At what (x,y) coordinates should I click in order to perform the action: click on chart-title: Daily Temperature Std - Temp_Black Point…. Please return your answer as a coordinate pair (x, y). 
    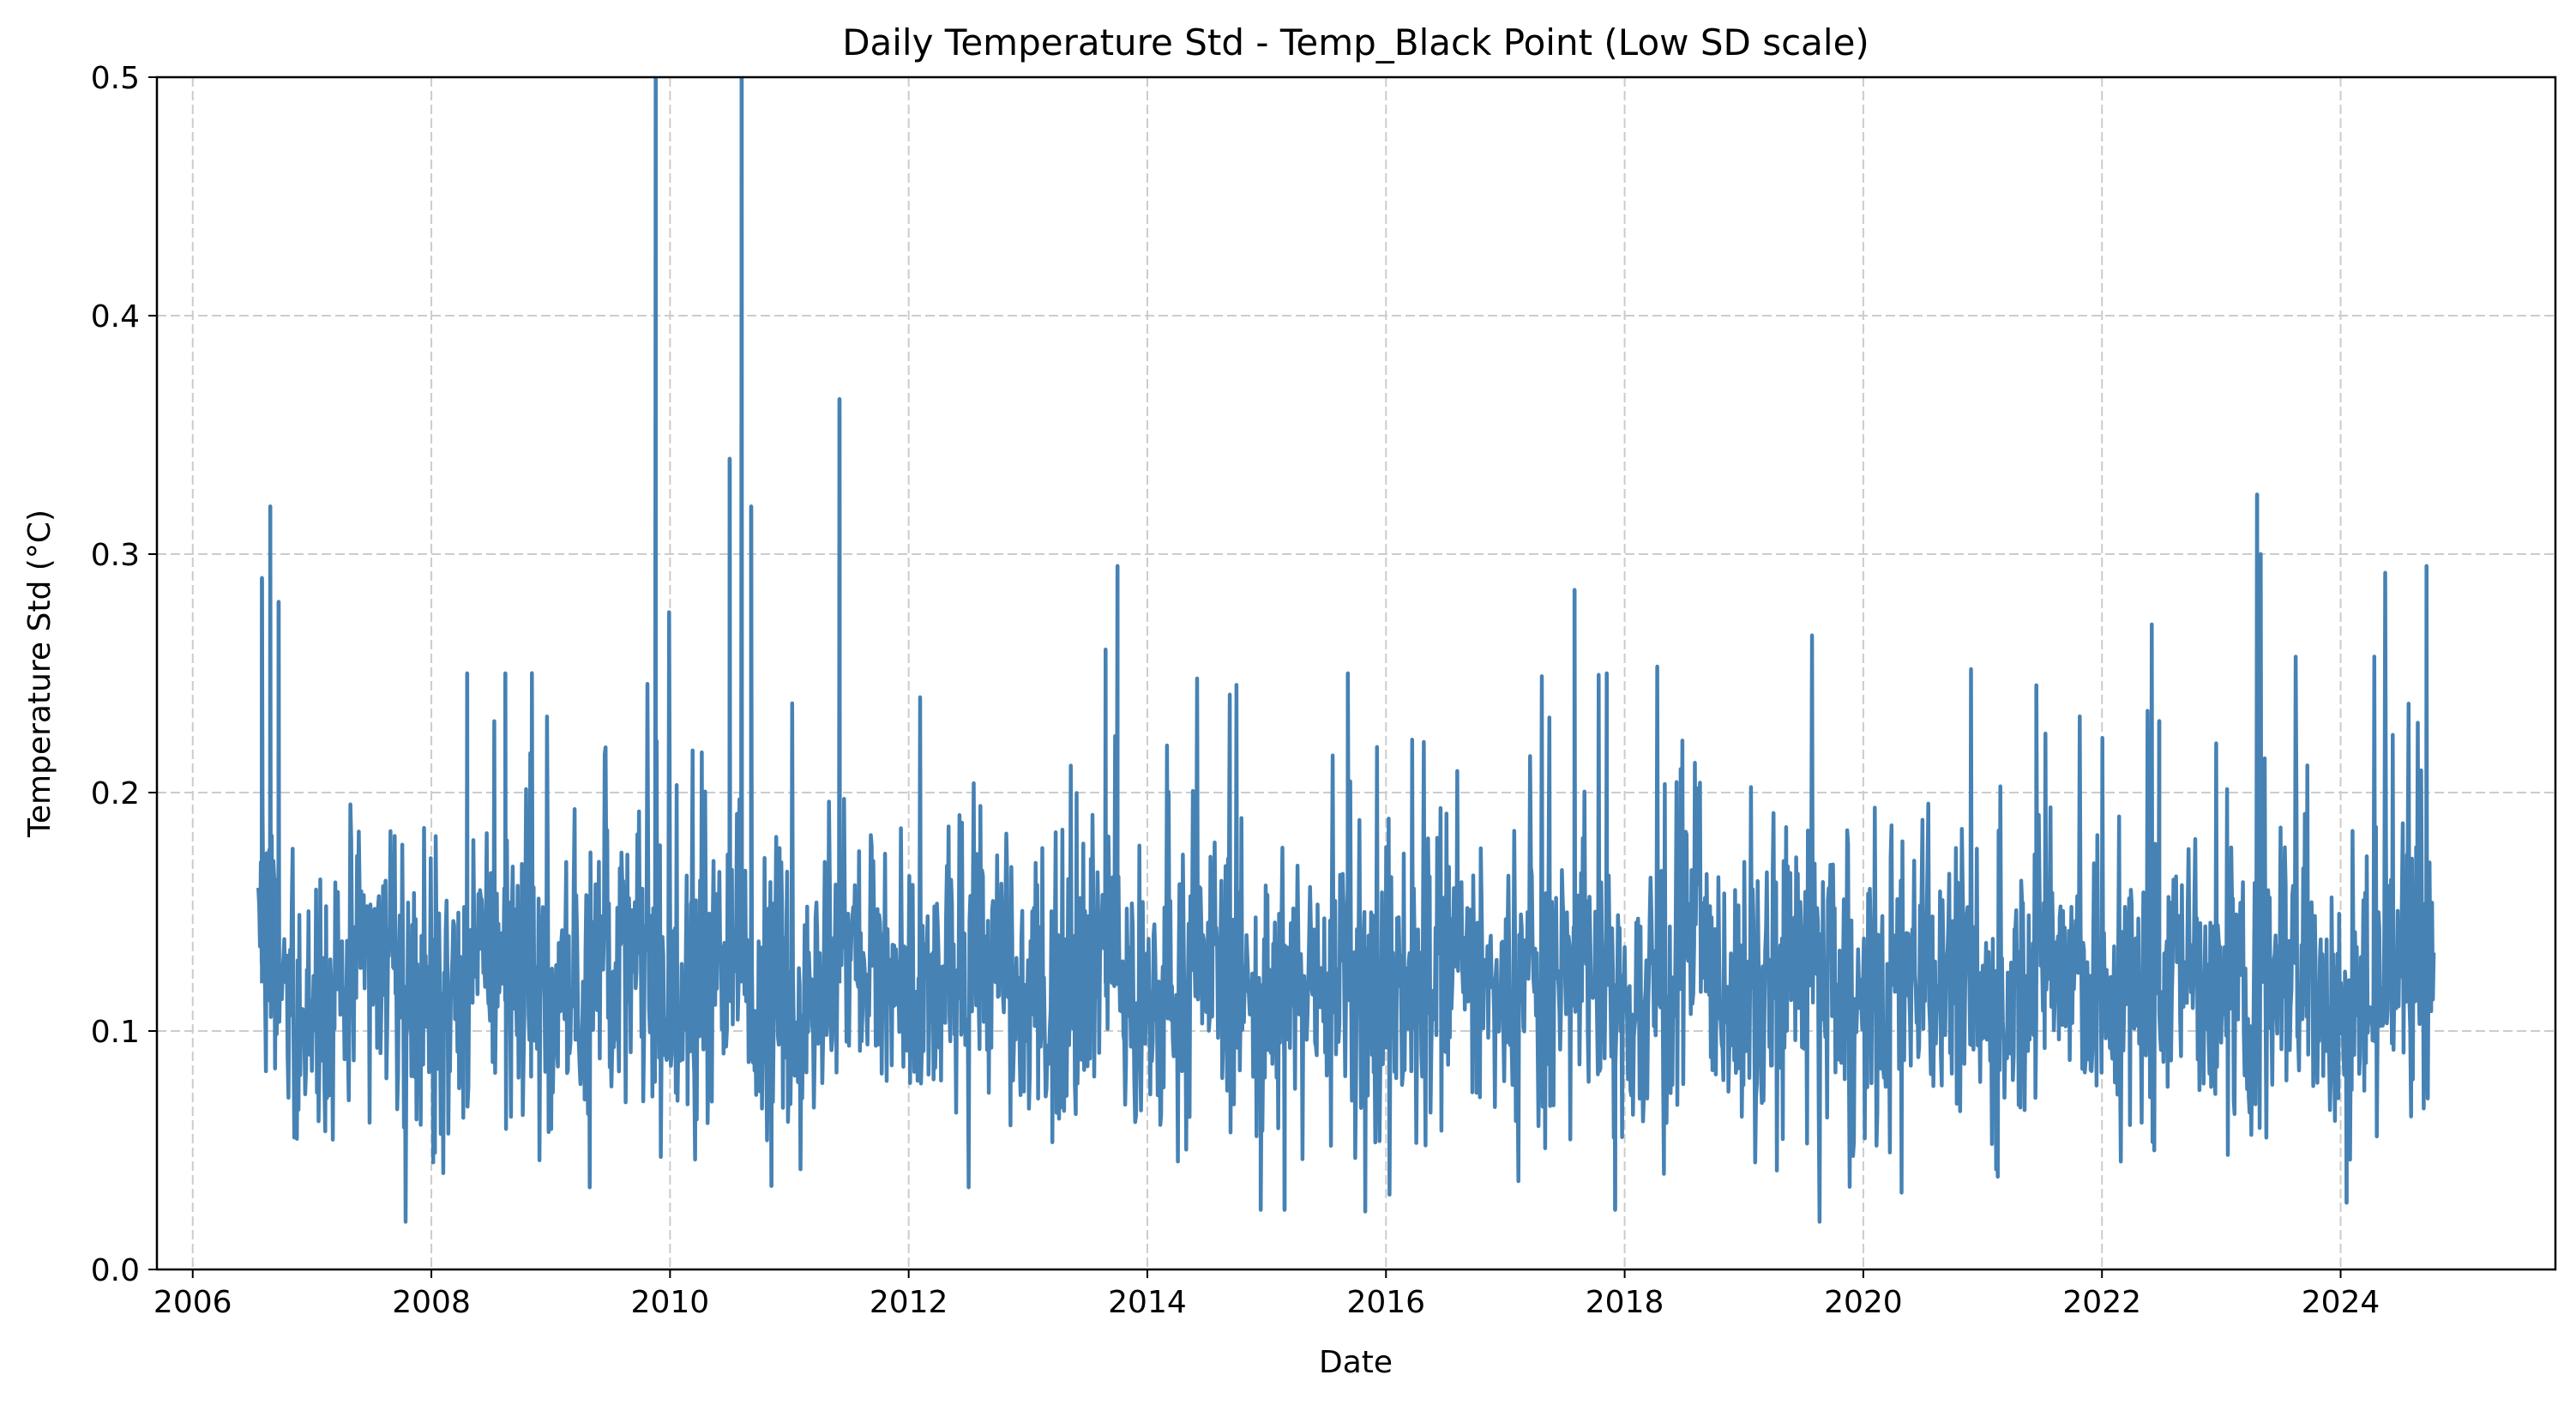
    Looking at the image, I should click on (1355, 42).